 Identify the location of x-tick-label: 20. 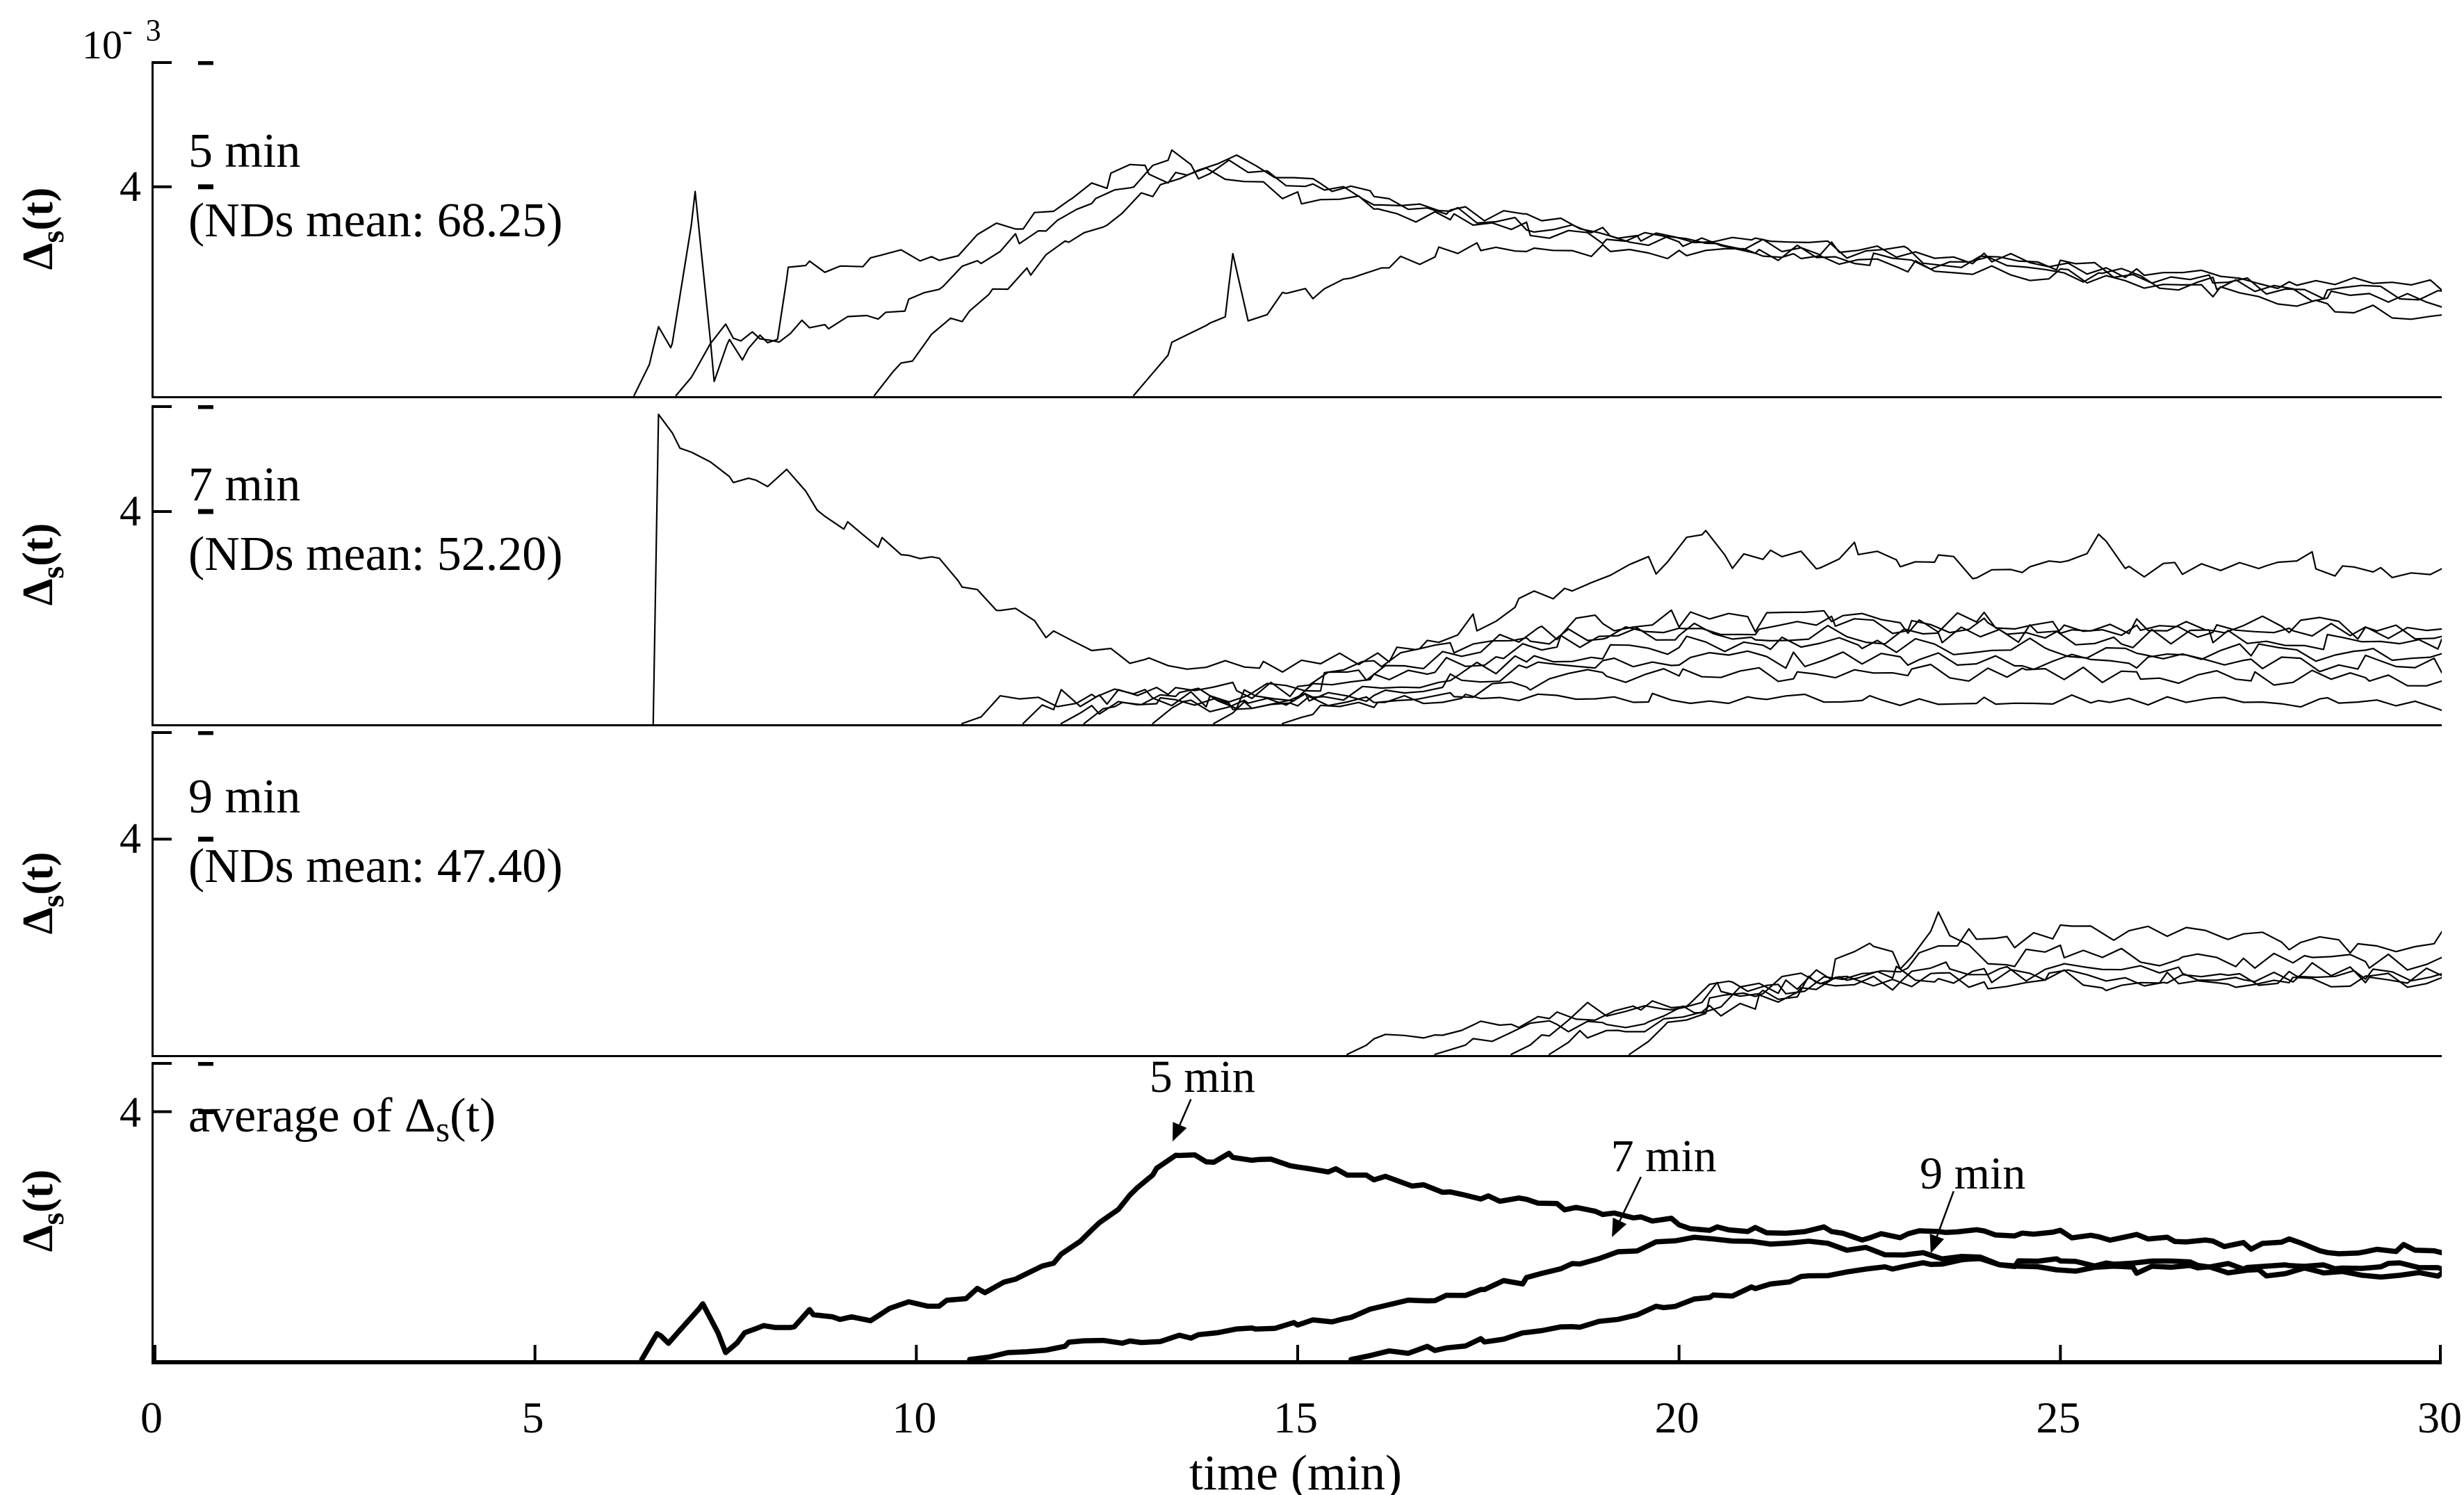
(1676, 1418).